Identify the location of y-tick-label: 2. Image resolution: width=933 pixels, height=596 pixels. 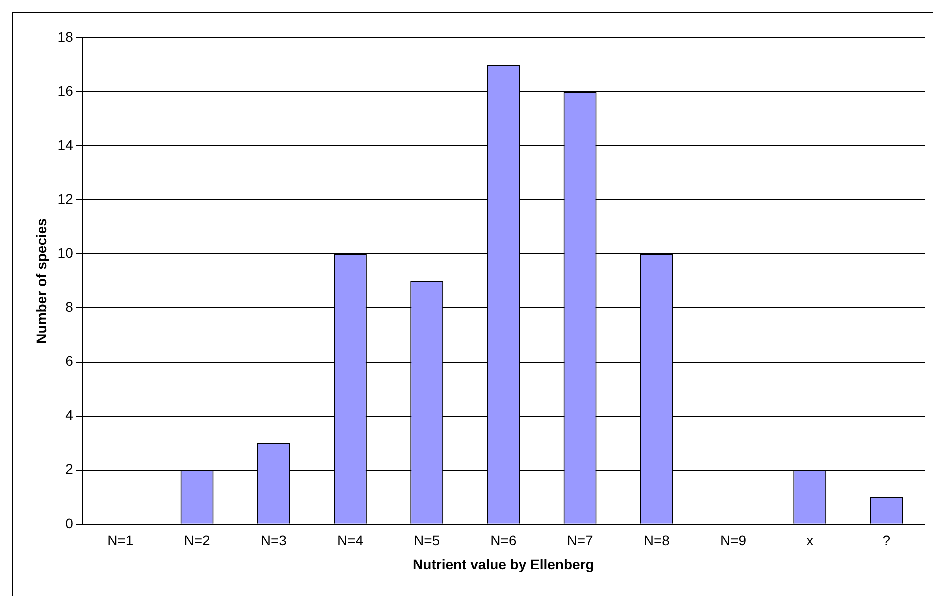
(70, 469).